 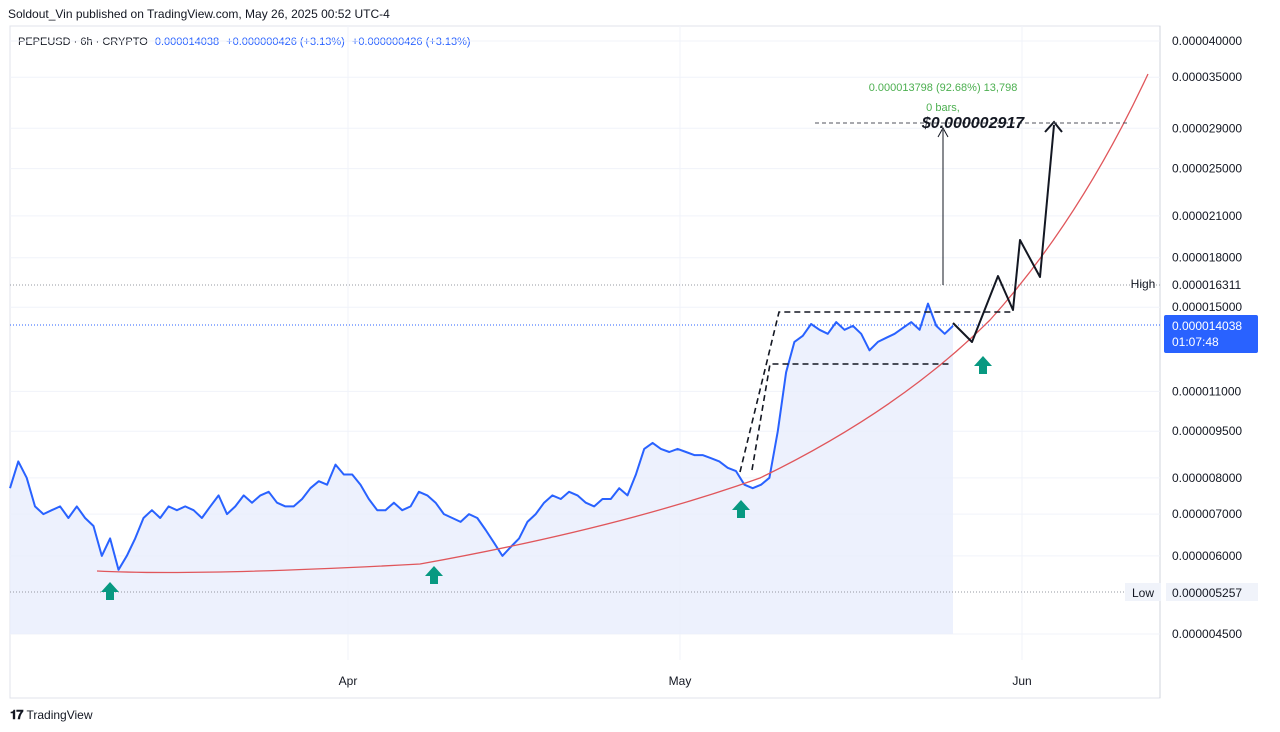 I want to click on measure-arrowhead, so click(x=943, y=132).